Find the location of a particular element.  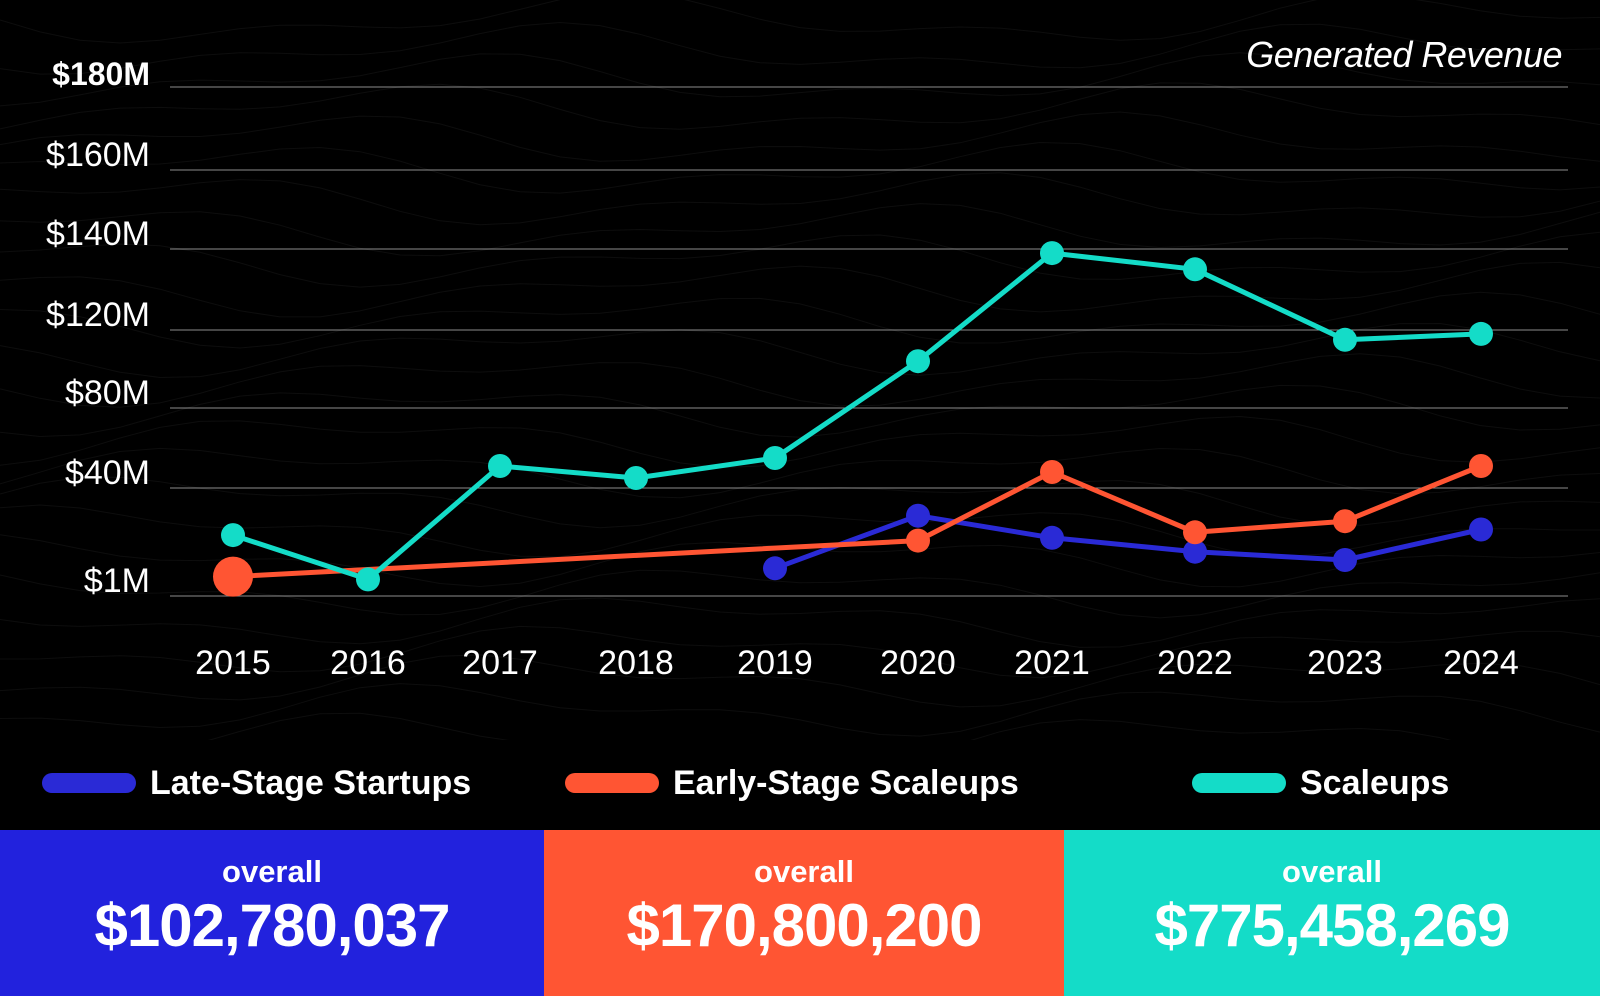

x-tick-label: 2015 is located at coordinates (233, 663).